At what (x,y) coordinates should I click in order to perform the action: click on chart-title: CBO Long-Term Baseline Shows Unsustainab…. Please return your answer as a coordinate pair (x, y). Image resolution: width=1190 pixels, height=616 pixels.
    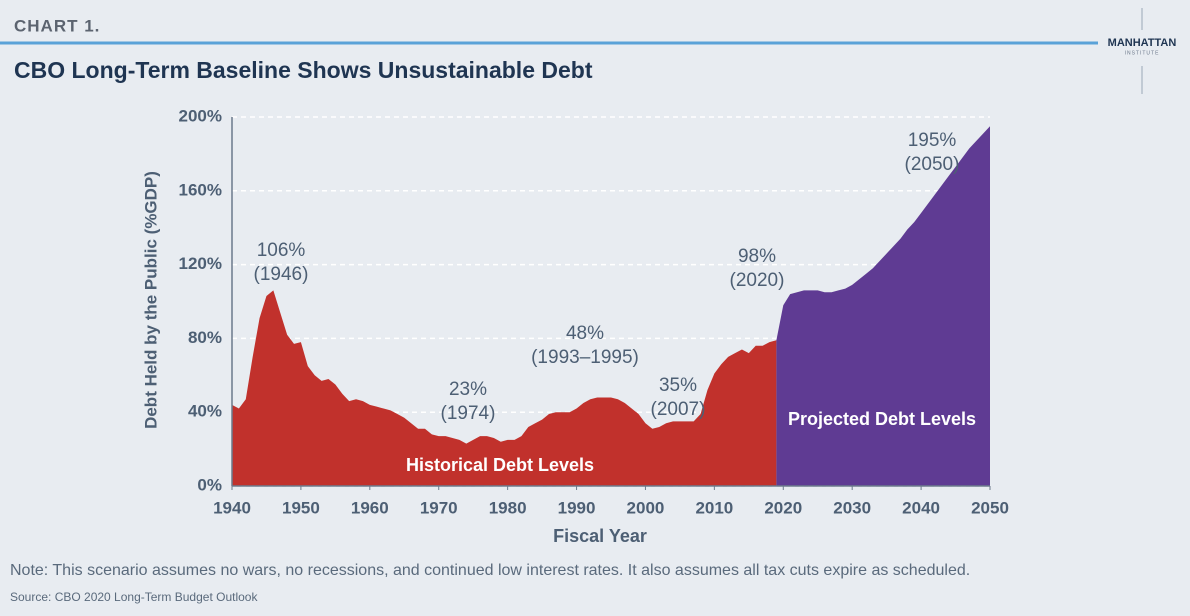
    Looking at the image, I should click on (303, 70).